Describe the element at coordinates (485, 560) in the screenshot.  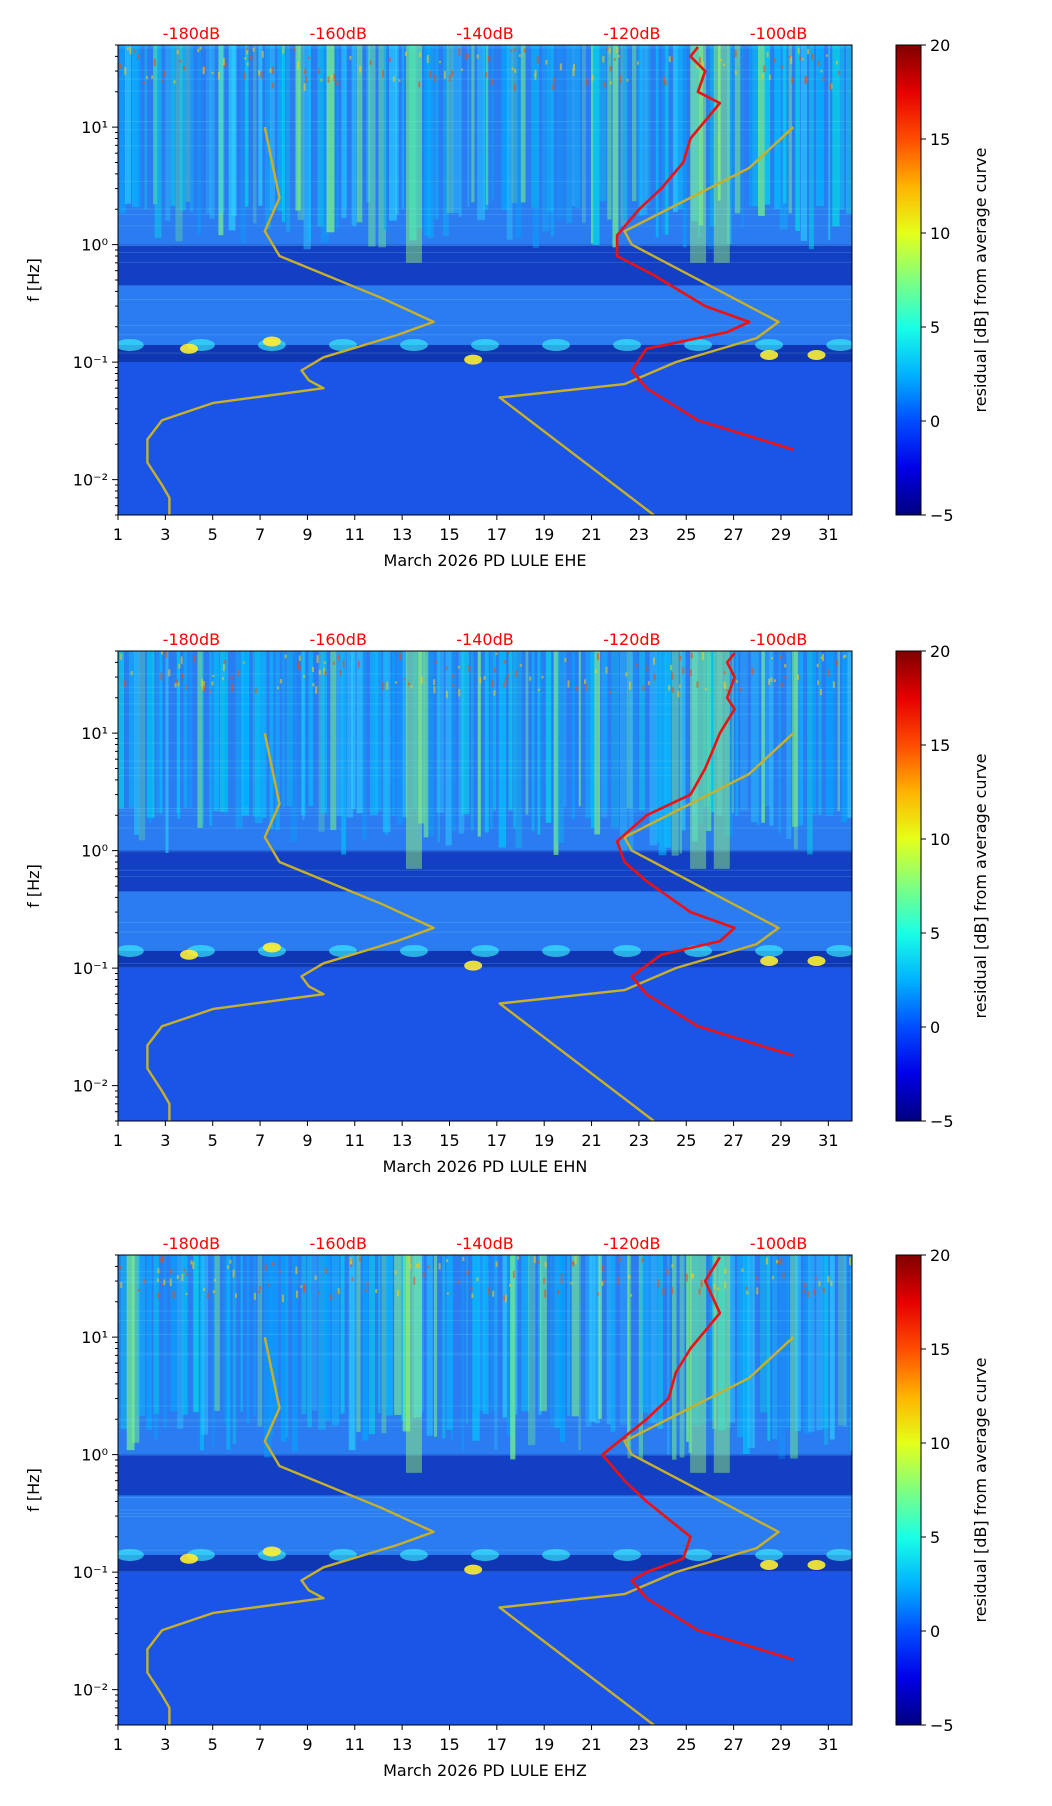
I see `x-axis-label: March 2026 PD LULE EHE` at that location.